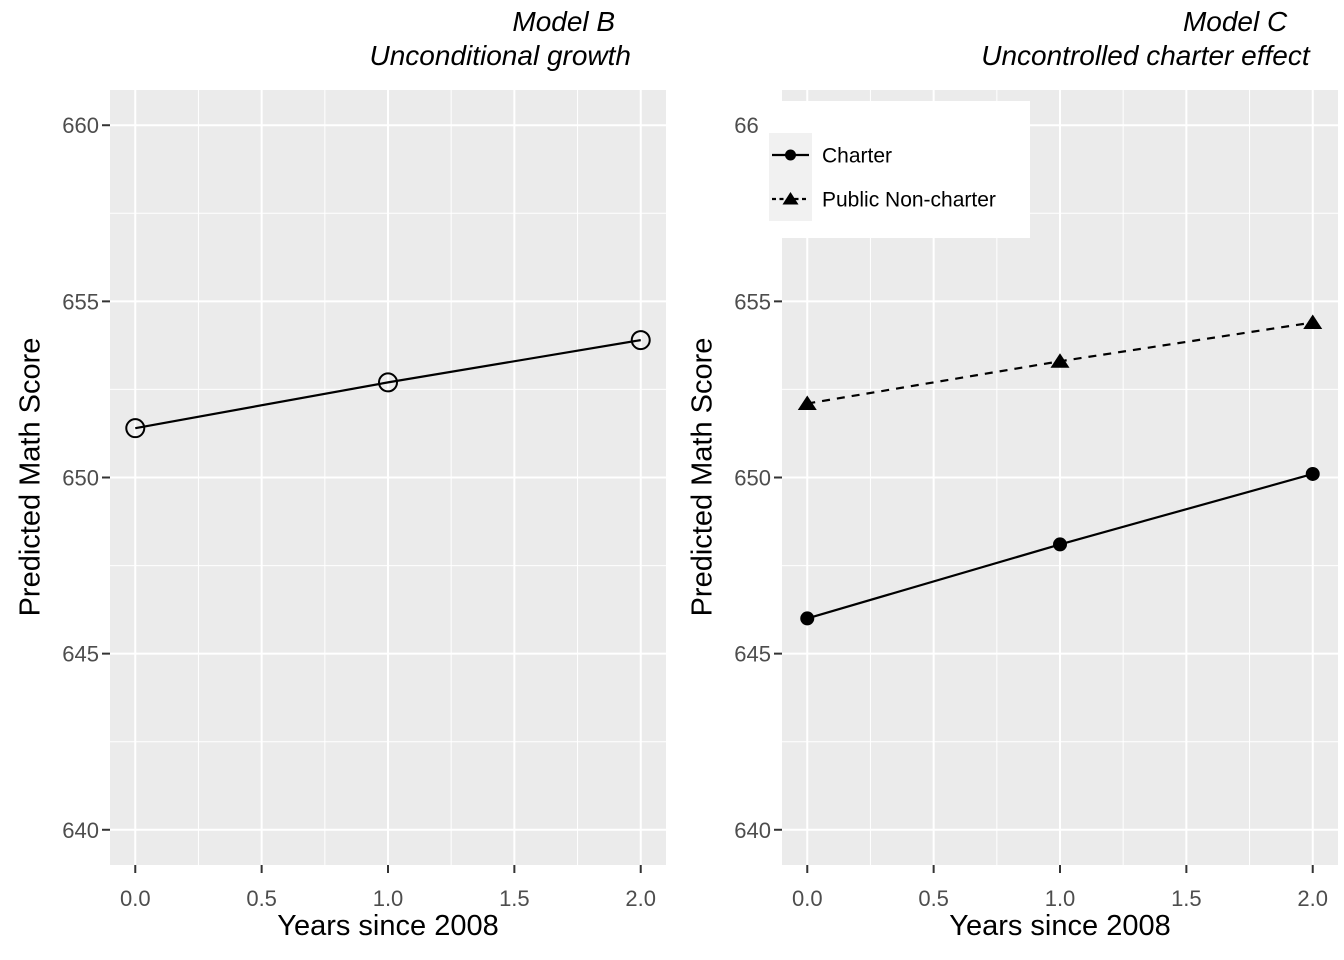 The image size is (1344, 960). What do you see at coordinates (500, 55) in the screenshot?
I see `panel-subtitle-line: Unconditional growth` at bounding box center [500, 55].